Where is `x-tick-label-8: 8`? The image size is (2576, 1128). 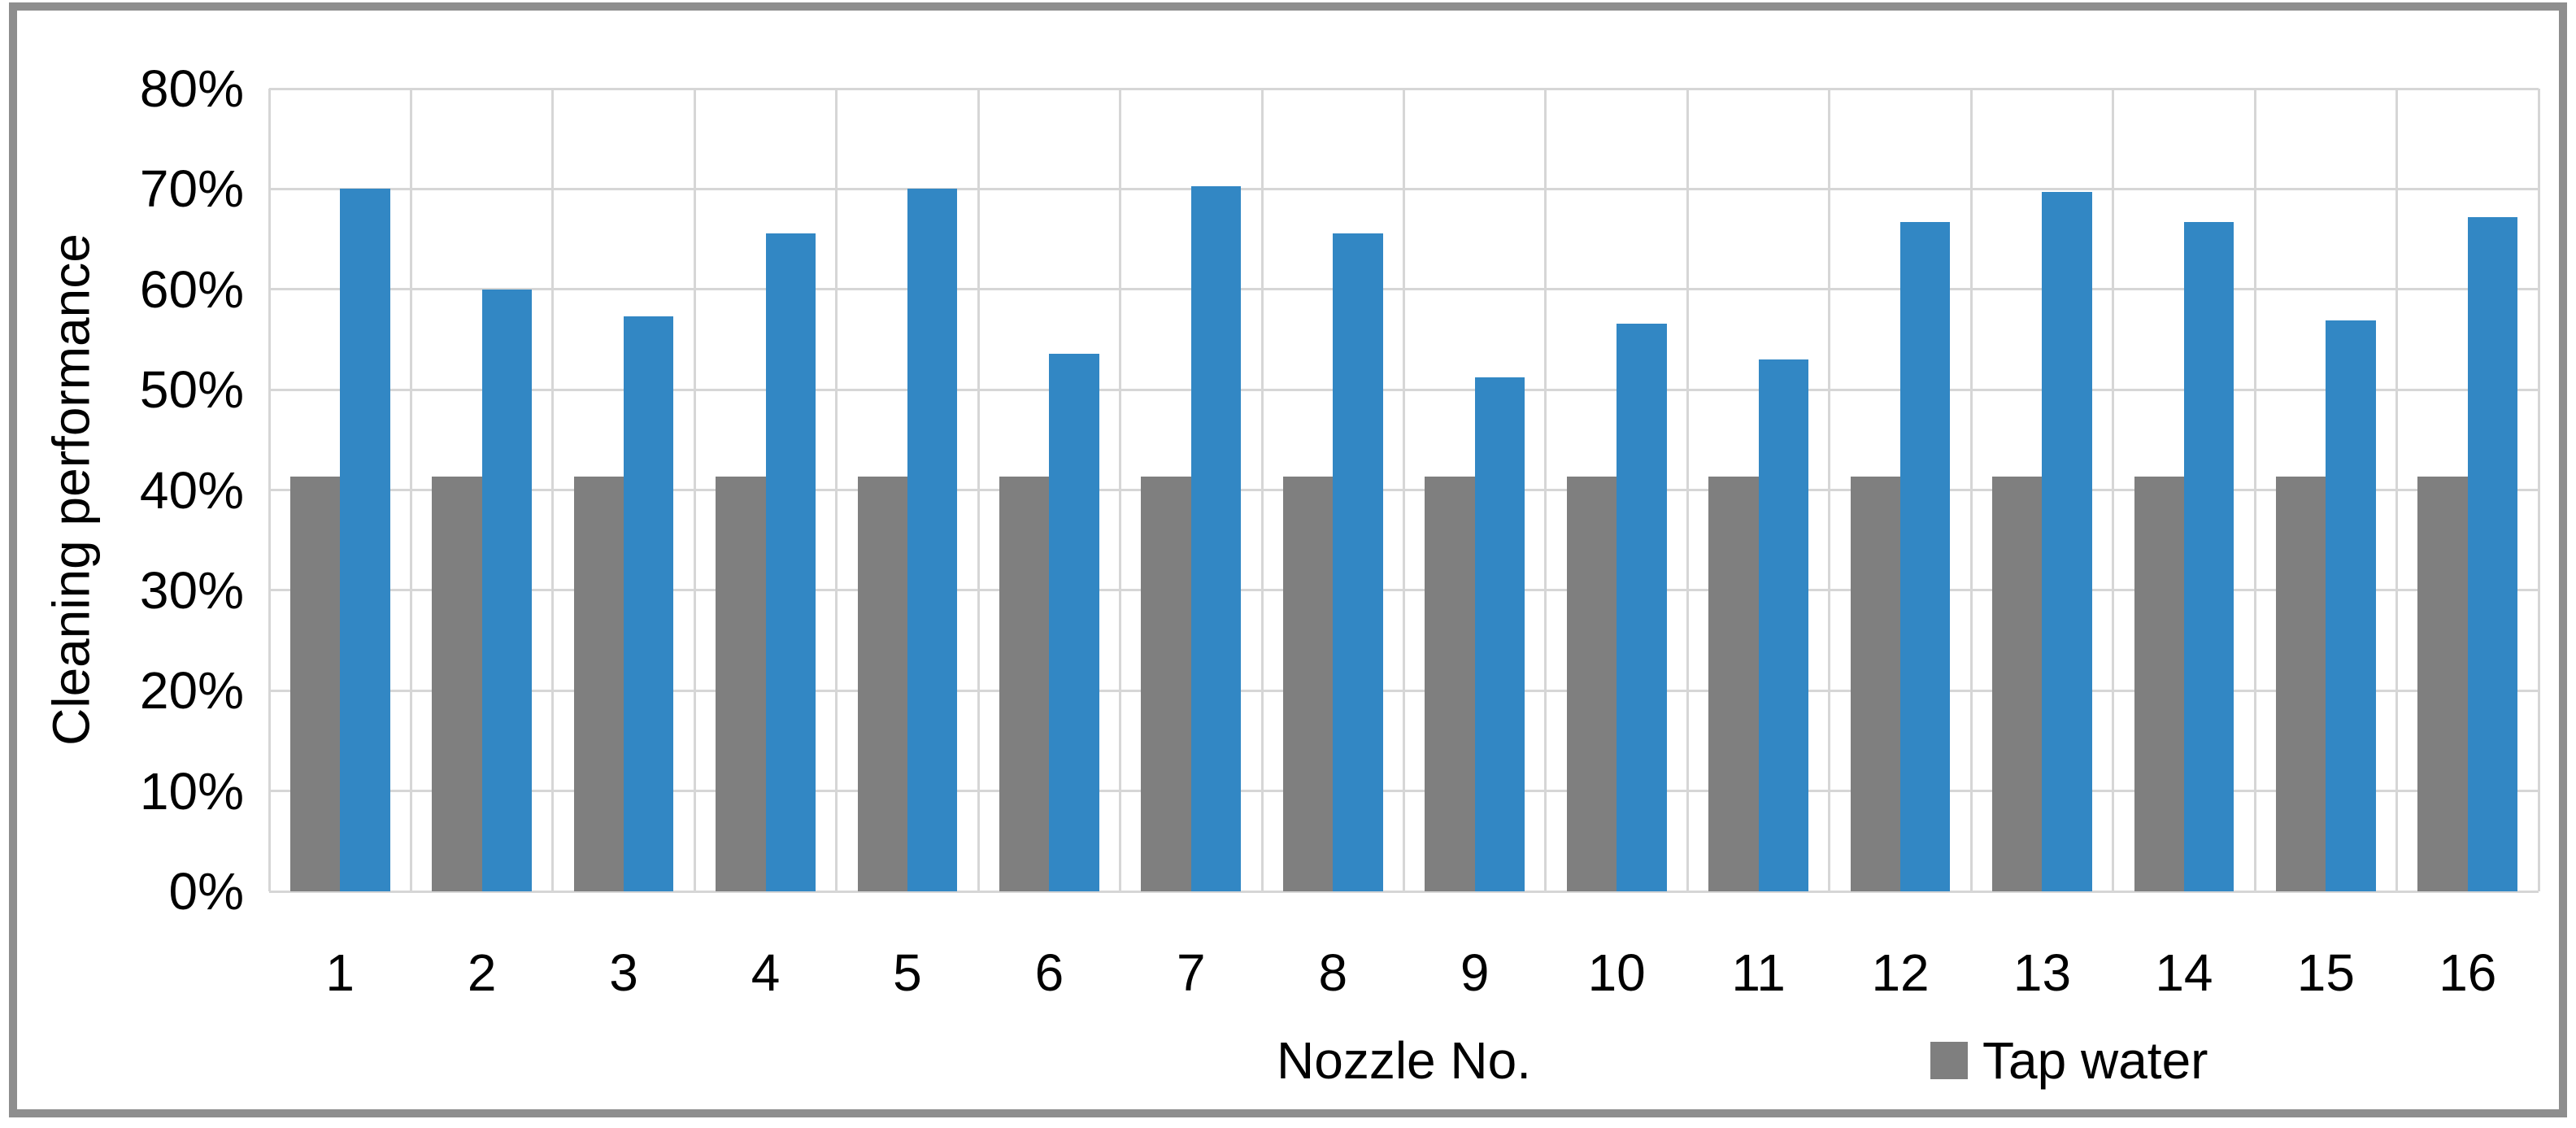
x-tick-label-8: 8 is located at coordinates (1333, 973).